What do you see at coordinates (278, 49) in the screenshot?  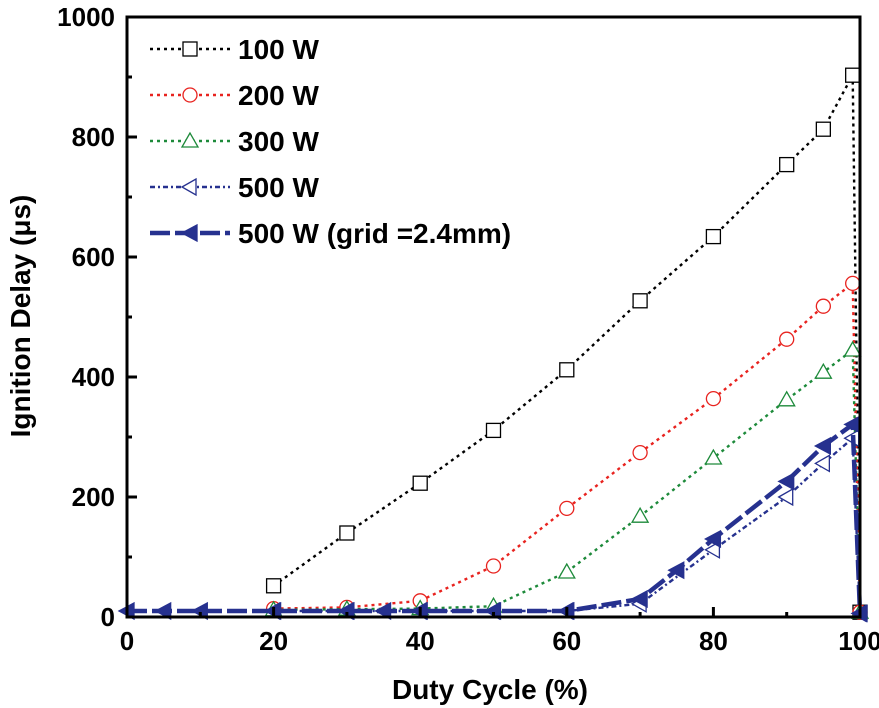 I see `legend-label: 100 W` at bounding box center [278, 49].